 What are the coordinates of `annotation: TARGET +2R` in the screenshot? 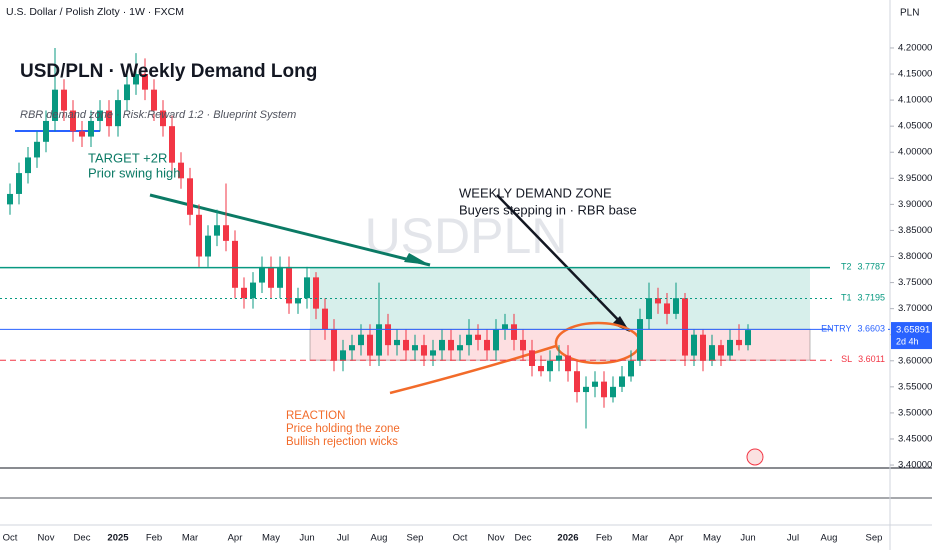 It's located at (127, 157).